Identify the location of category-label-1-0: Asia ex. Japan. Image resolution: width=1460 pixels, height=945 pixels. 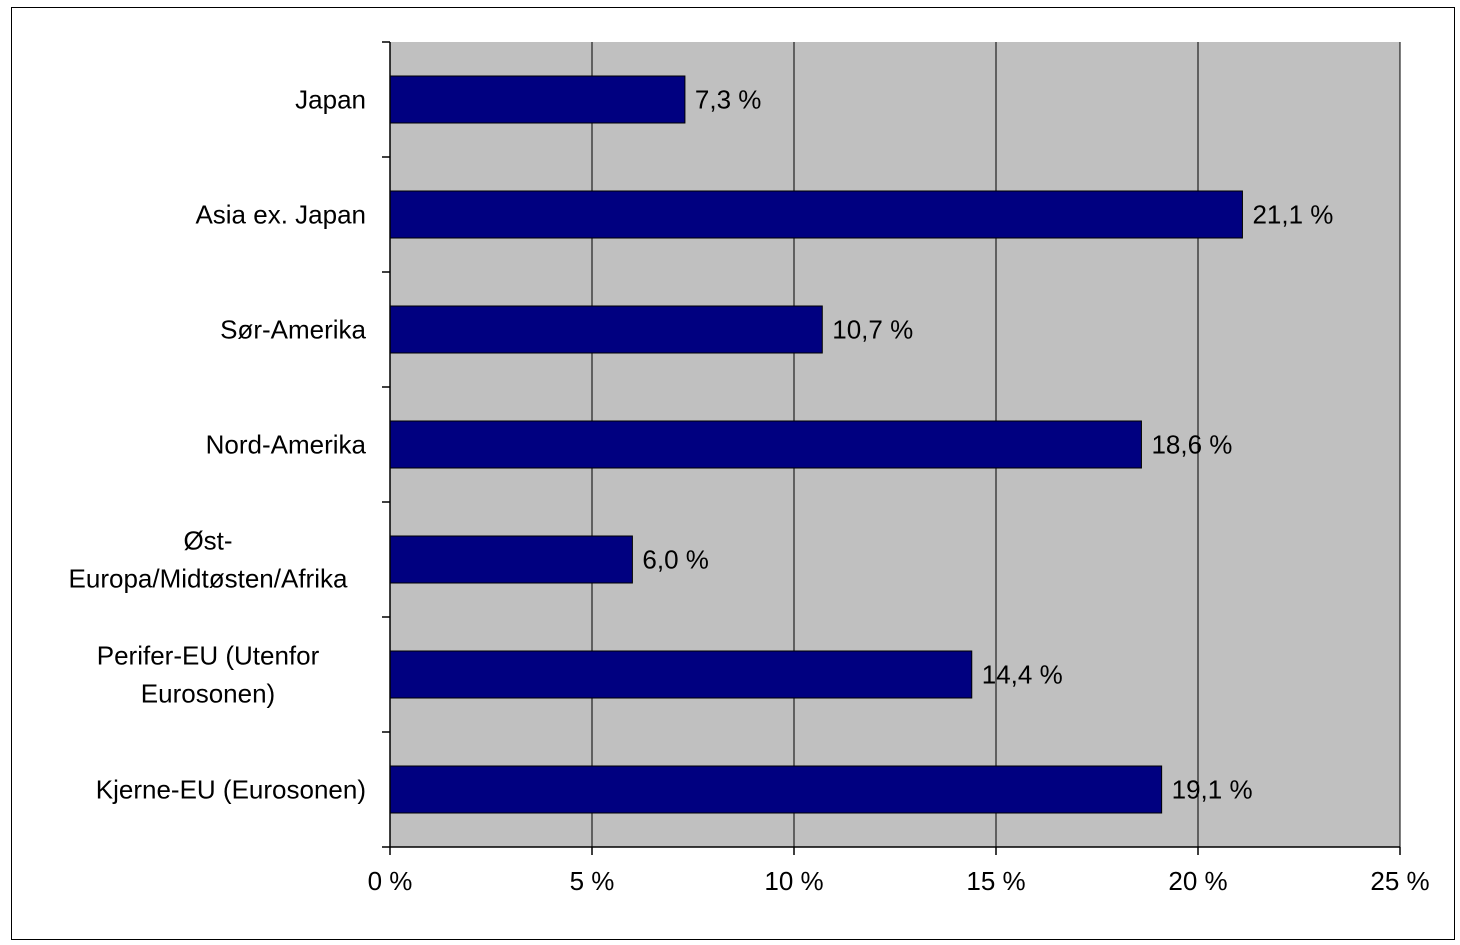
(280, 215).